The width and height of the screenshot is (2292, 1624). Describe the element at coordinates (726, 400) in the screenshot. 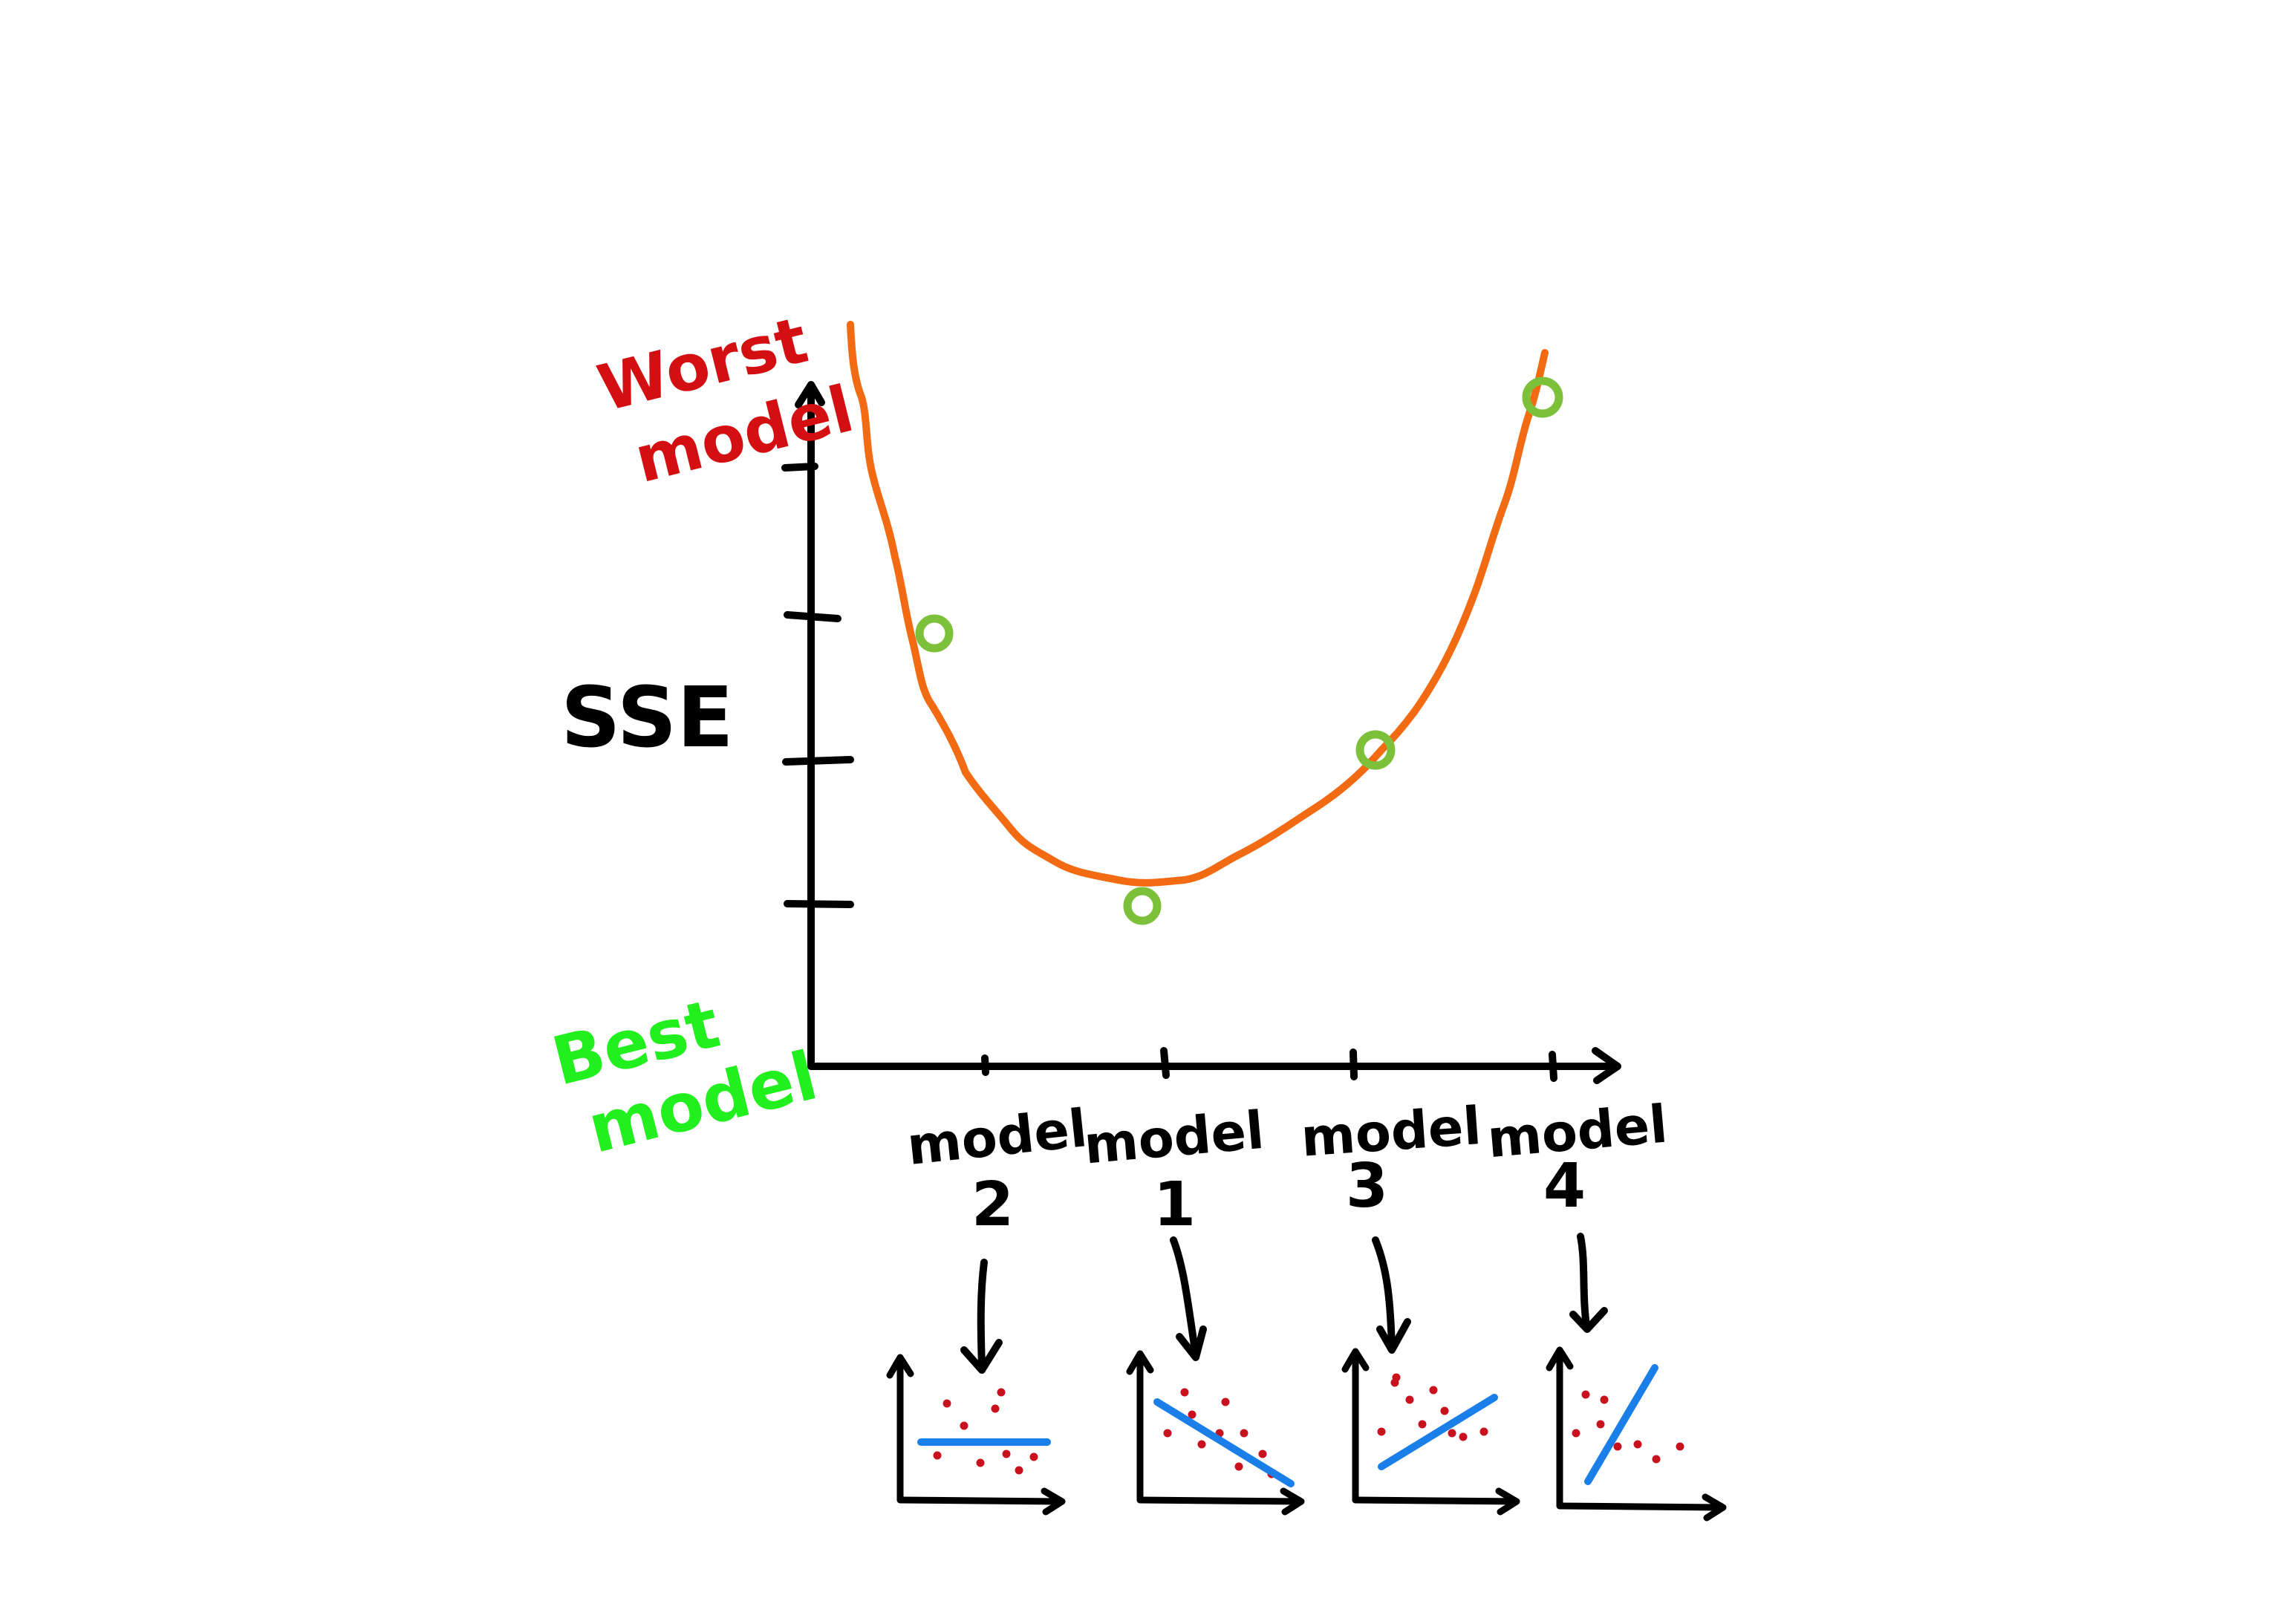

I see `worst-model-label: Worst model` at that location.